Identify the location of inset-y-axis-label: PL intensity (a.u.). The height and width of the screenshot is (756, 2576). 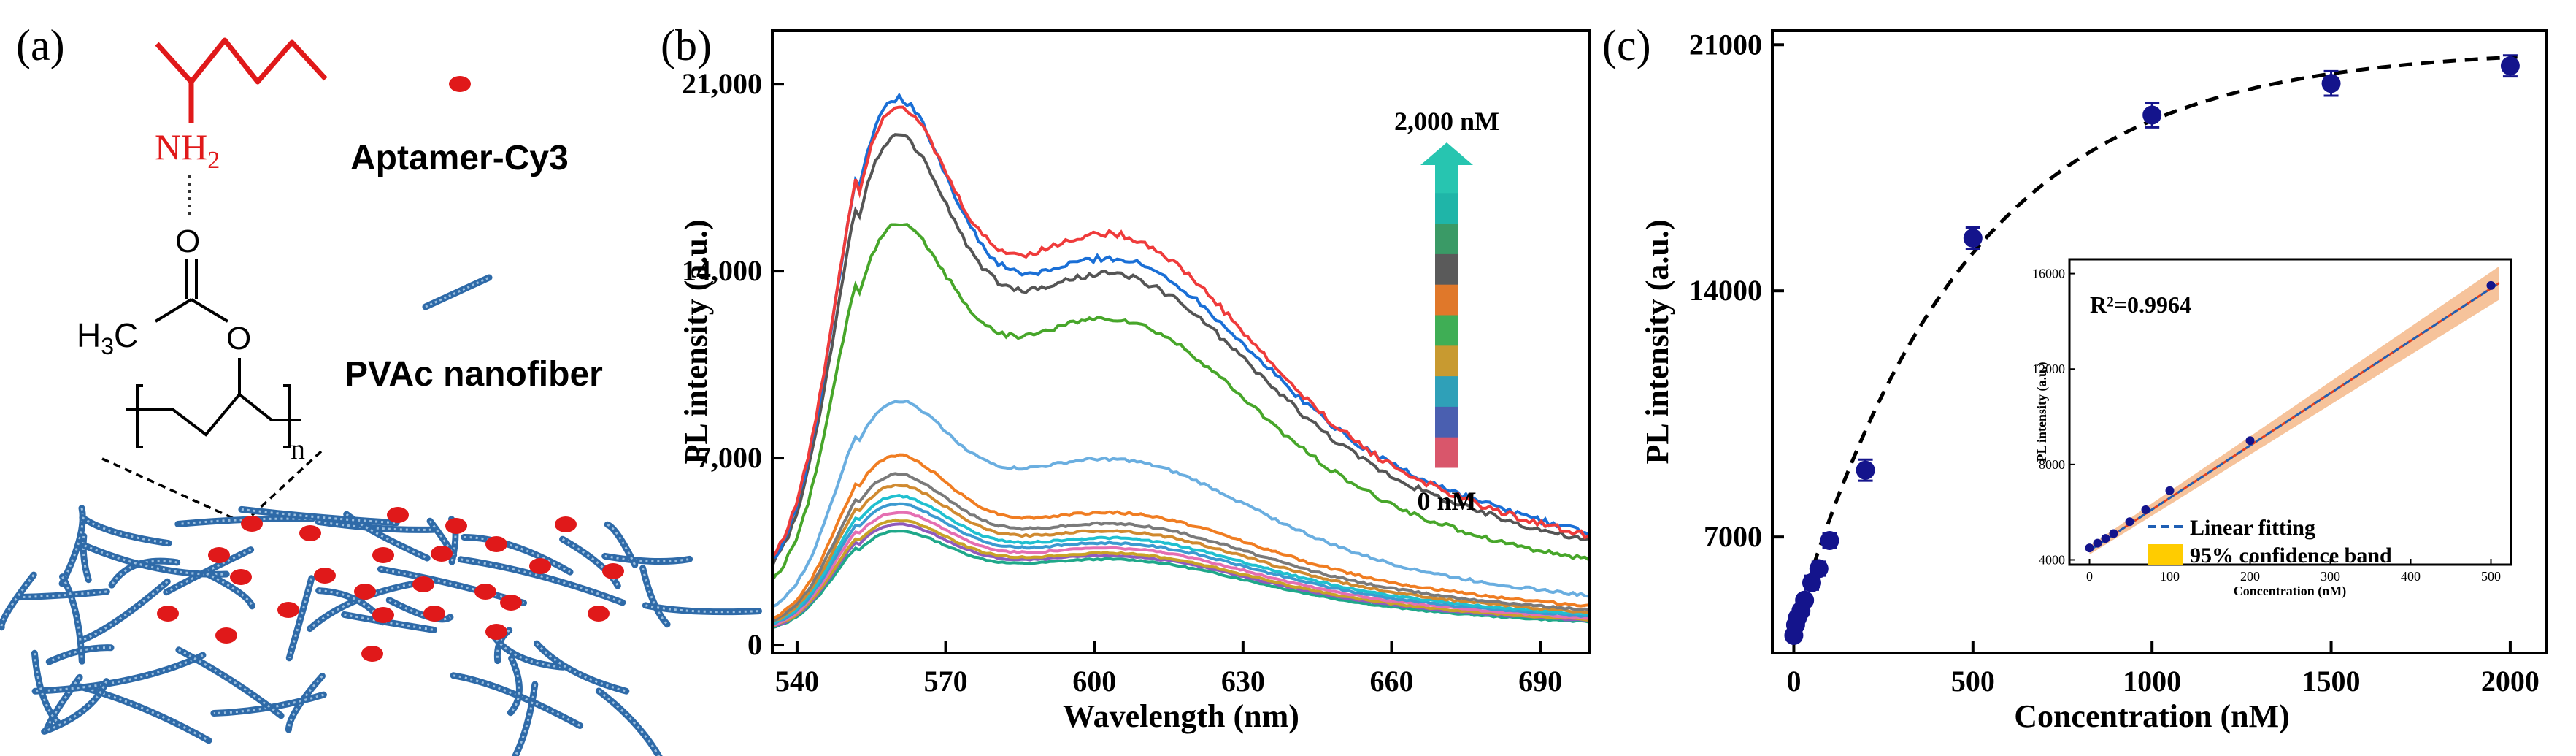
(2042, 412).